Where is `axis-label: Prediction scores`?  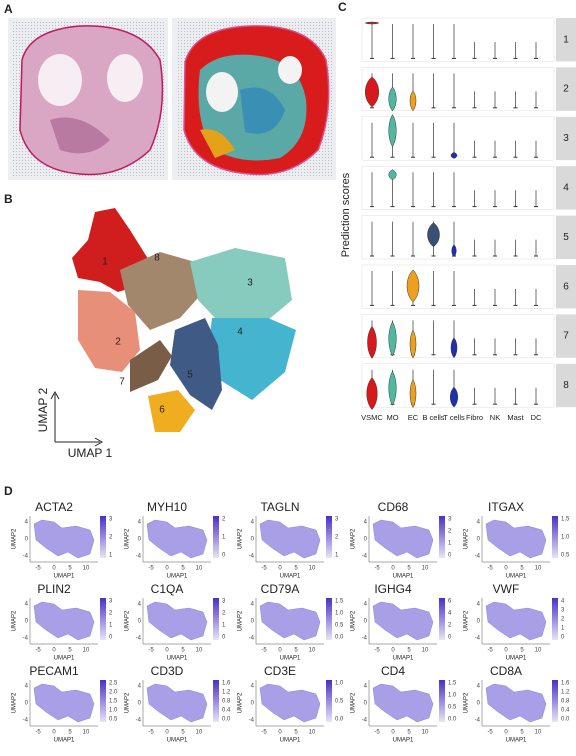
axis-label: Prediction scores is located at coordinates (346, 214).